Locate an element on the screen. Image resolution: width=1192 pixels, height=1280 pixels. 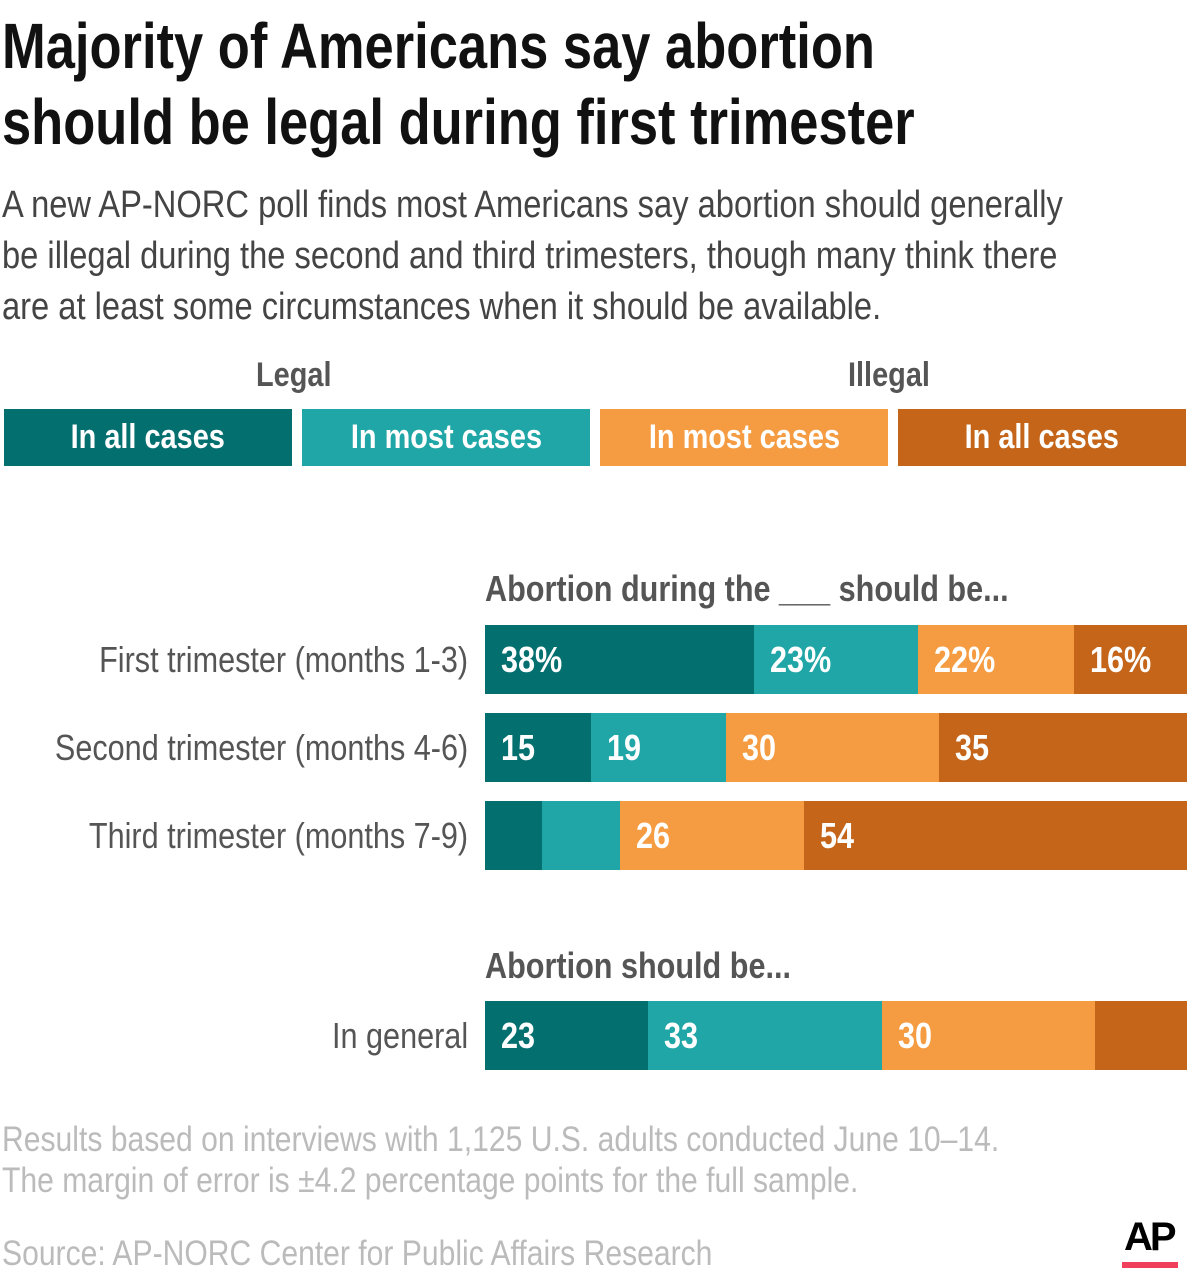
row-label: Third trimester (months 7-9) is located at coordinates (245, 836).